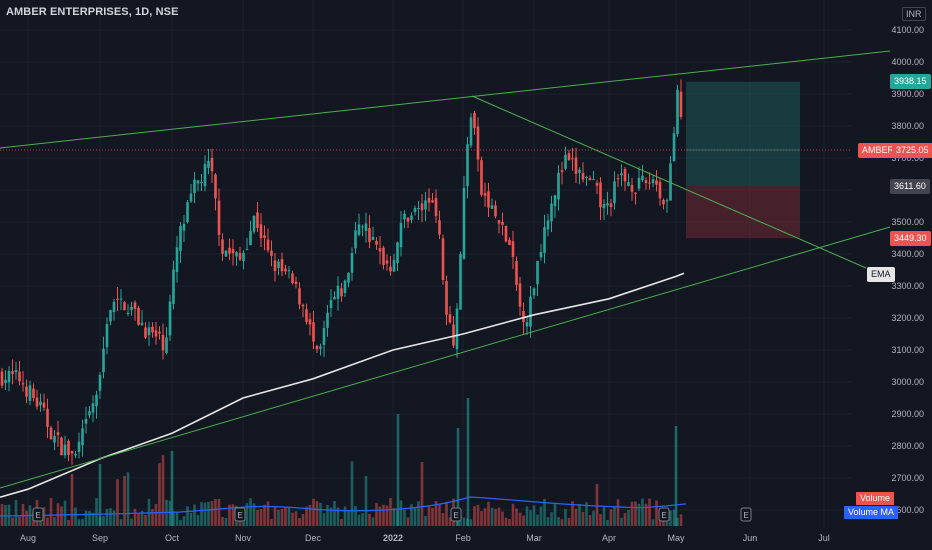 This screenshot has height=550, width=932. Describe the element at coordinates (907, 126) in the screenshot. I see `y-tick-label: 3800.00` at that location.